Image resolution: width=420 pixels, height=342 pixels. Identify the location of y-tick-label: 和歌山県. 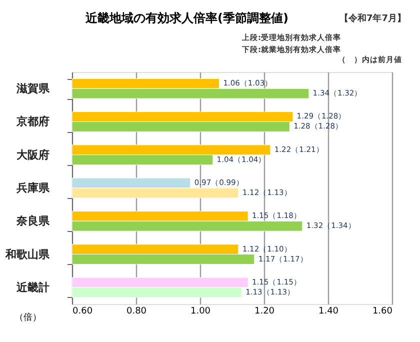
(27, 254).